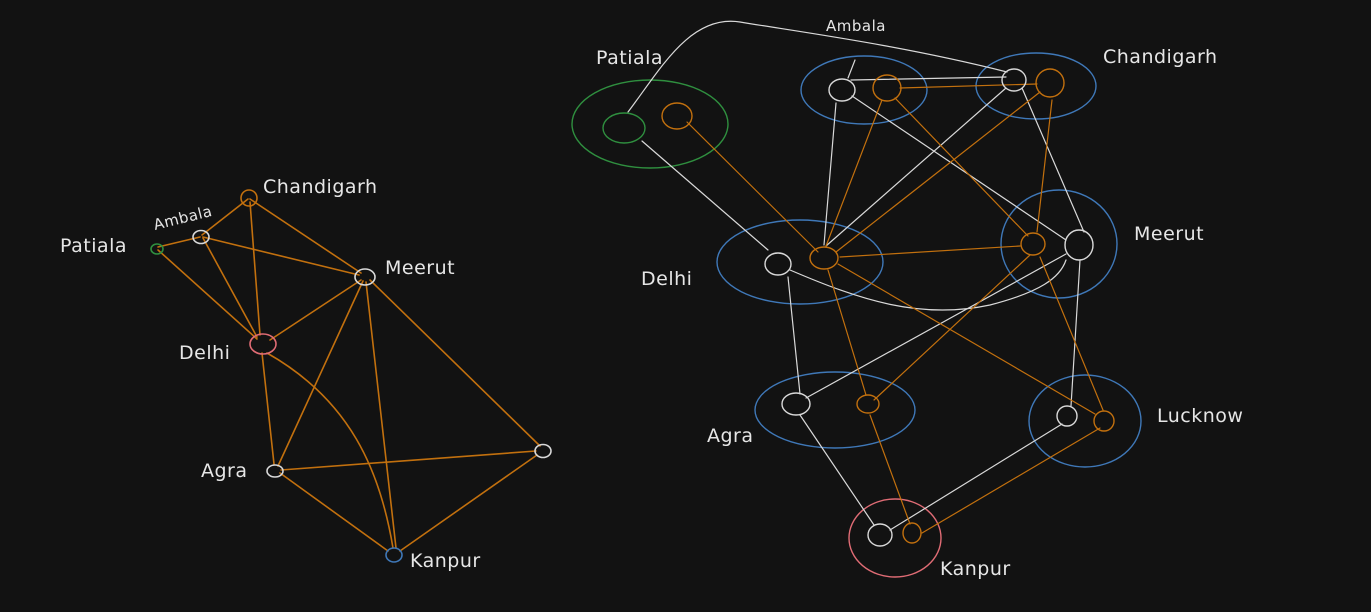 Image resolution: width=1371 pixels, height=612 pixels. Describe the element at coordinates (1200, 416) in the screenshot. I see `label-lucknow: Lucknow` at that location.